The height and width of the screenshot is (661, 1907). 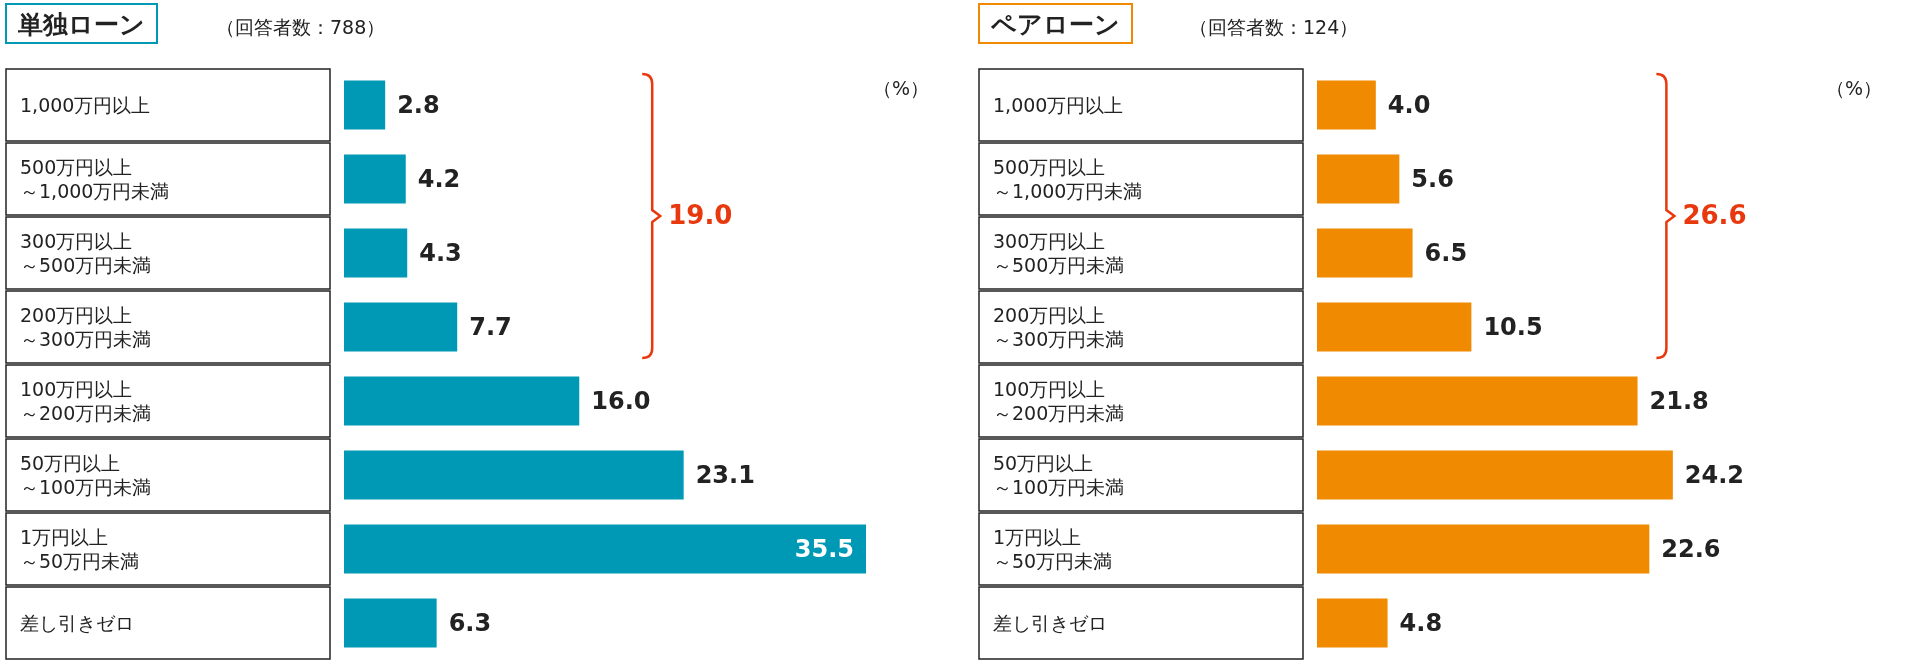 What do you see at coordinates (1432, 179) in the screenshot?
I see `data-label: 5.6` at bounding box center [1432, 179].